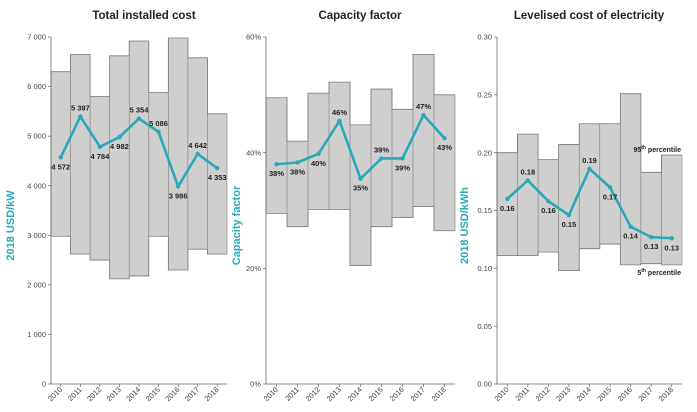  Describe the element at coordinates (484, 326) in the screenshot. I see `y-tick-label: 0.05` at that location.